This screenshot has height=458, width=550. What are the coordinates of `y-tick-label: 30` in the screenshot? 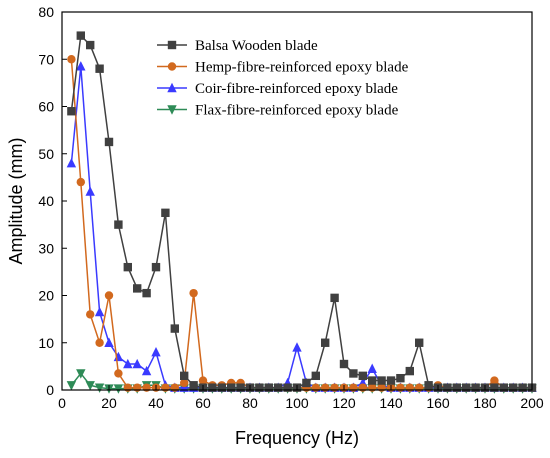 It's located at (46, 248).